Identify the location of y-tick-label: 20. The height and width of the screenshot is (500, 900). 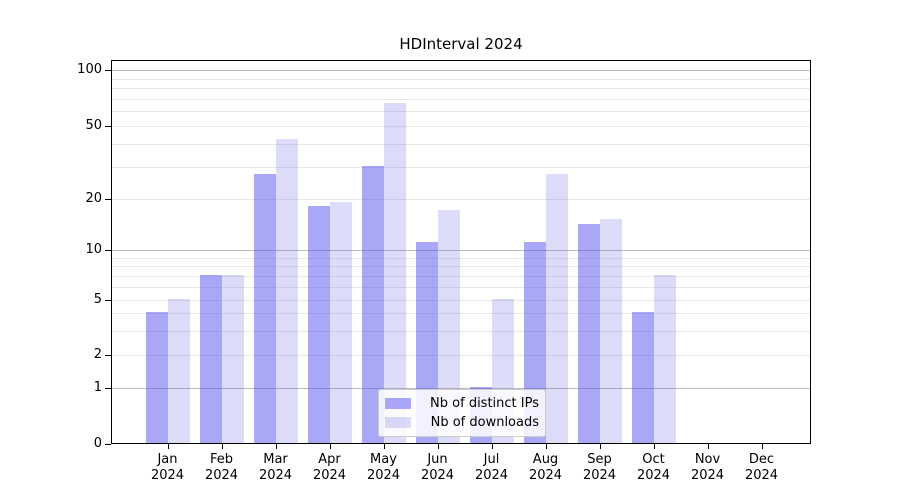
(93, 198).